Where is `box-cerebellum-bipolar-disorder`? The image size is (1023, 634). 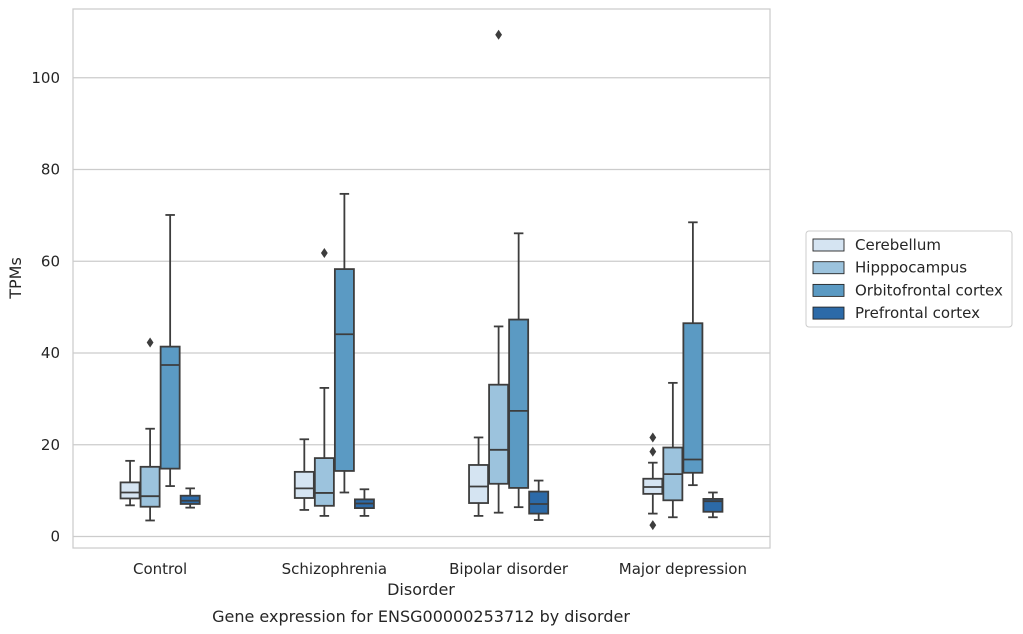 box-cerebellum-bipolar-disorder is located at coordinates (478, 476).